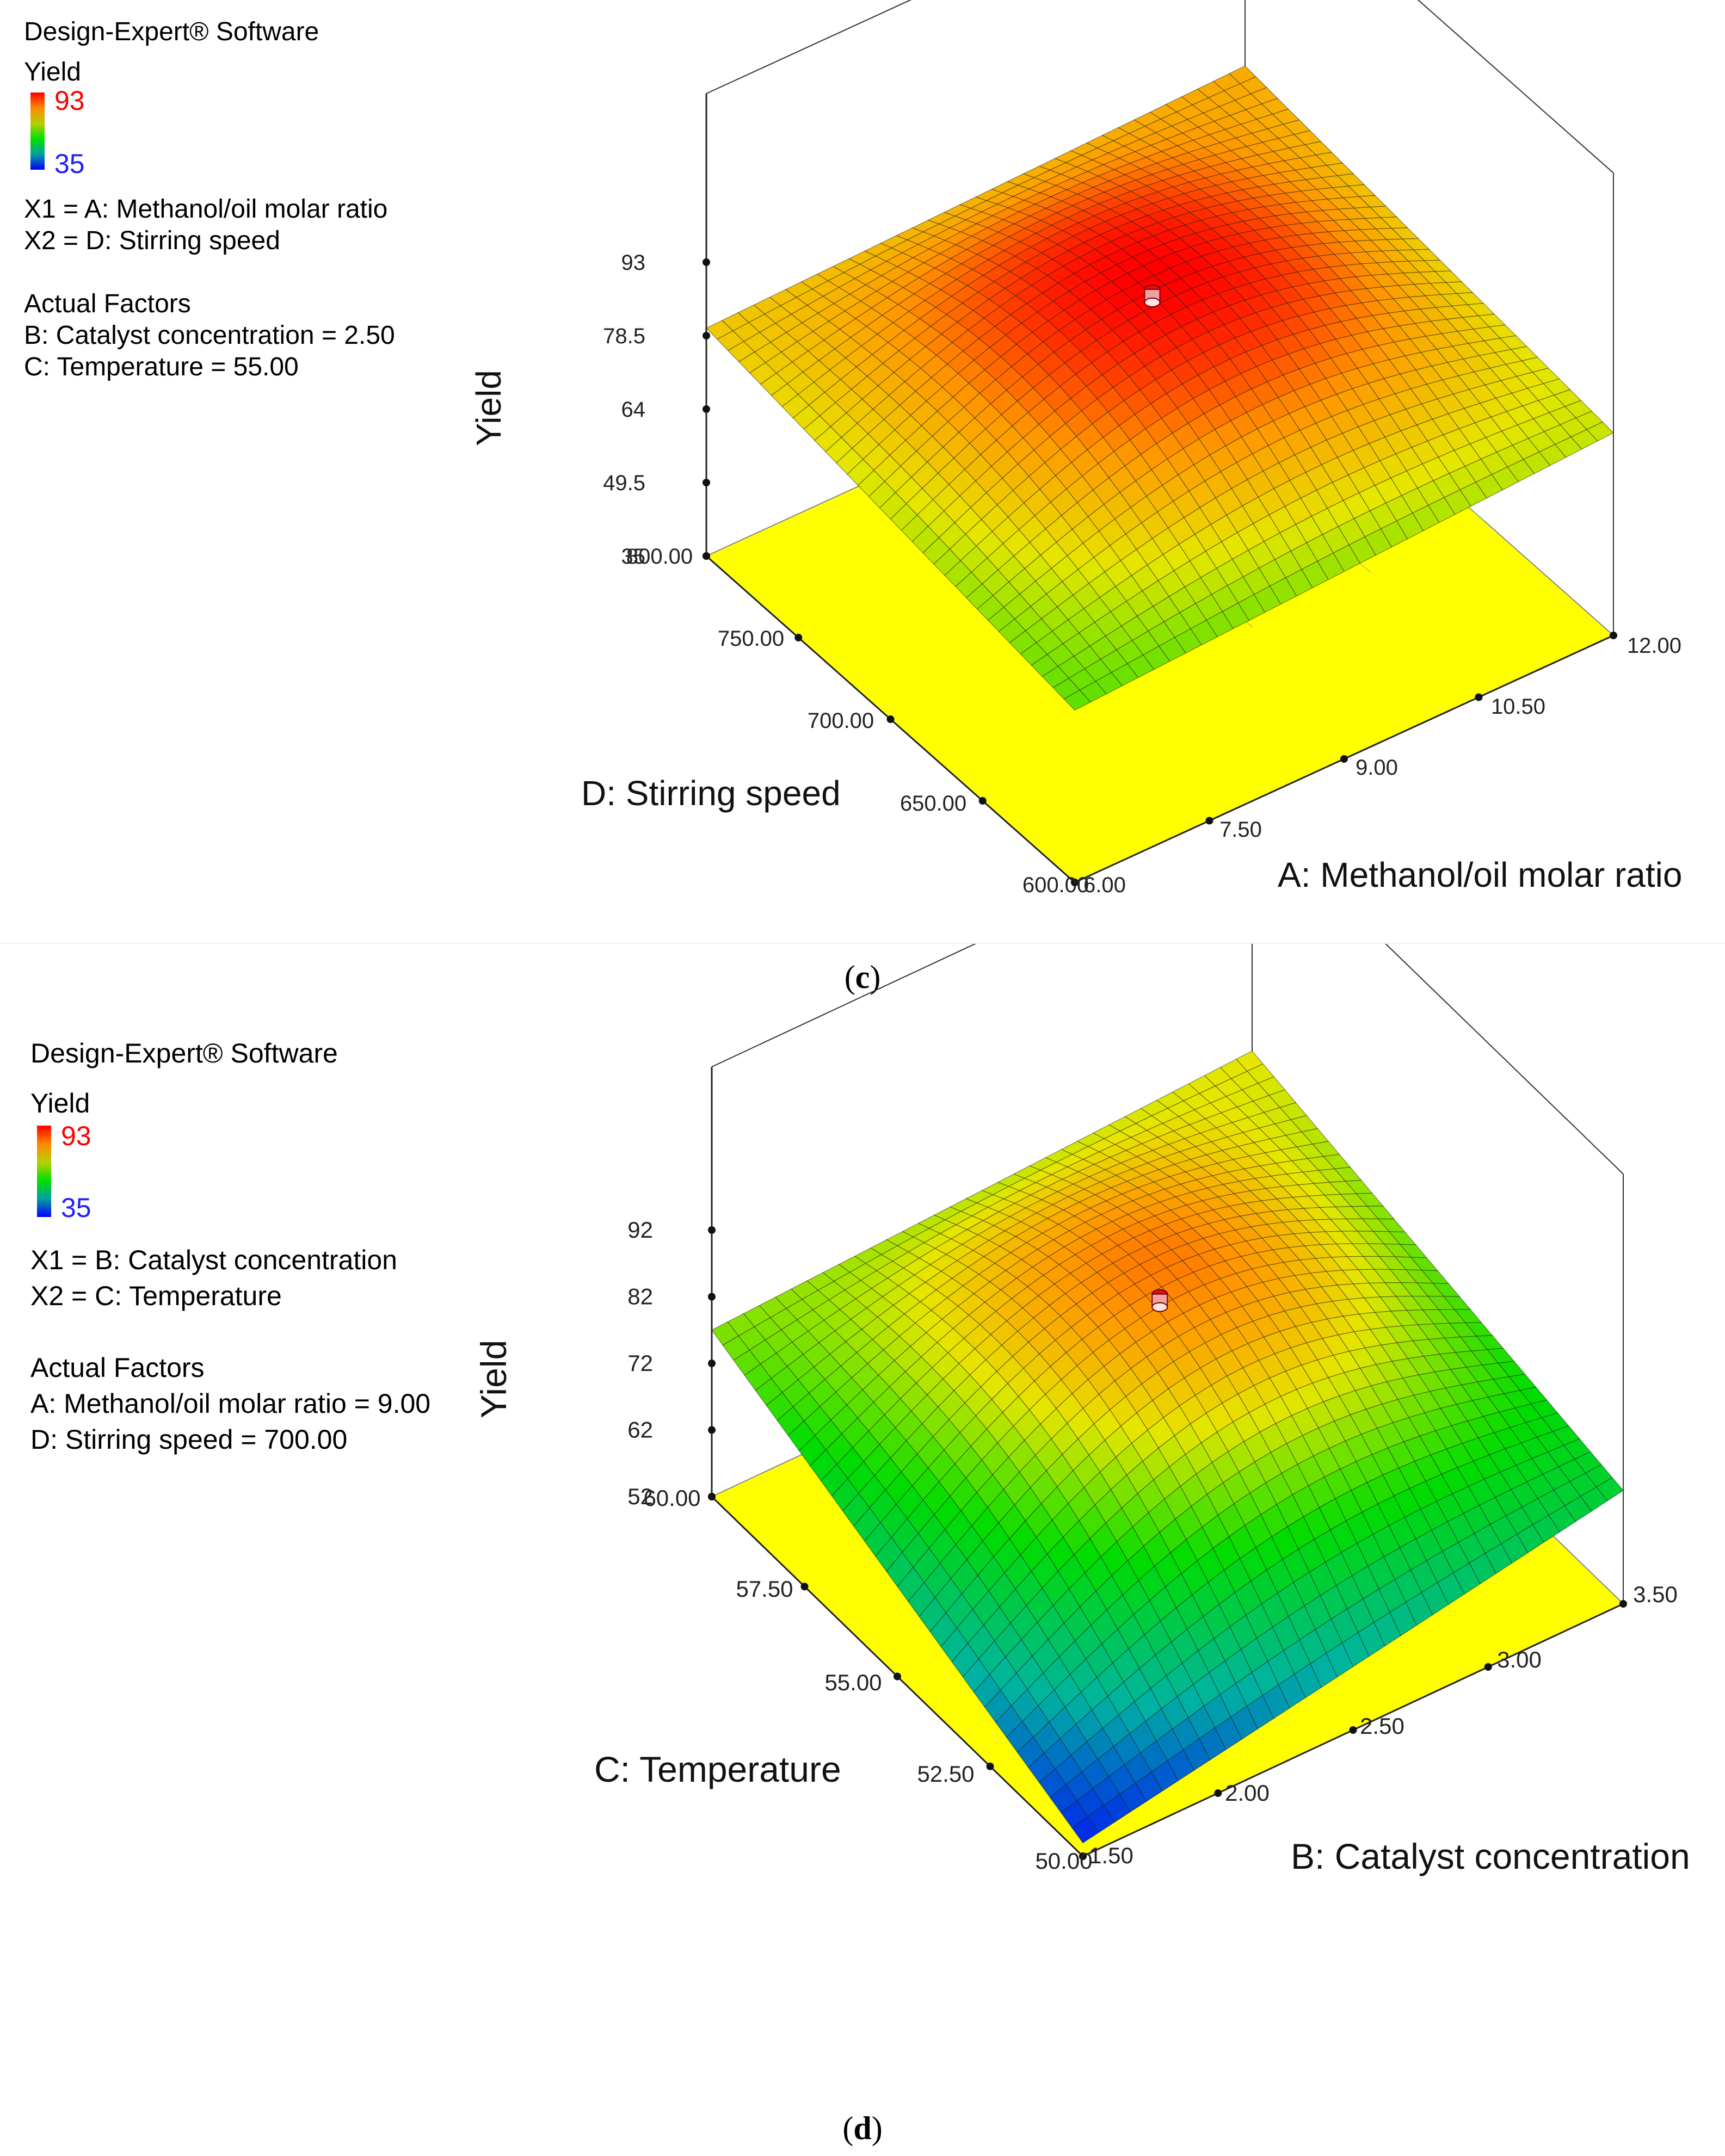 This screenshot has height=2156, width=1725. What do you see at coordinates (853, 1682) in the screenshot?
I see `y-tick-label: 55.00` at bounding box center [853, 1682].